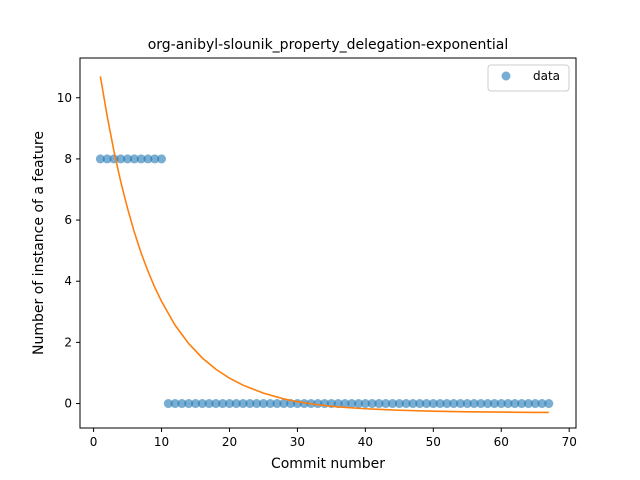 Image resolution: width=640 pixels, height=480 pixels. Describe the element at coordinates (297, 442) in the screenshot. I see `x-tick-label: 30` at that location.